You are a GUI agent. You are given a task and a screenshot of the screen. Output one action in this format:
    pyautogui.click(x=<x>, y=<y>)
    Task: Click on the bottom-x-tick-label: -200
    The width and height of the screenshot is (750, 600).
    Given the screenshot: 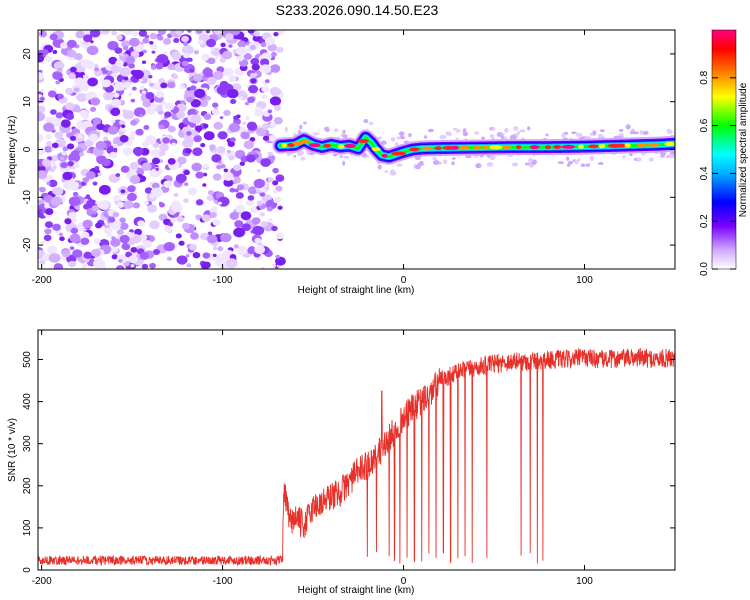 What is the action you would take?
    pyautogui.click(x=42, y=581)
    